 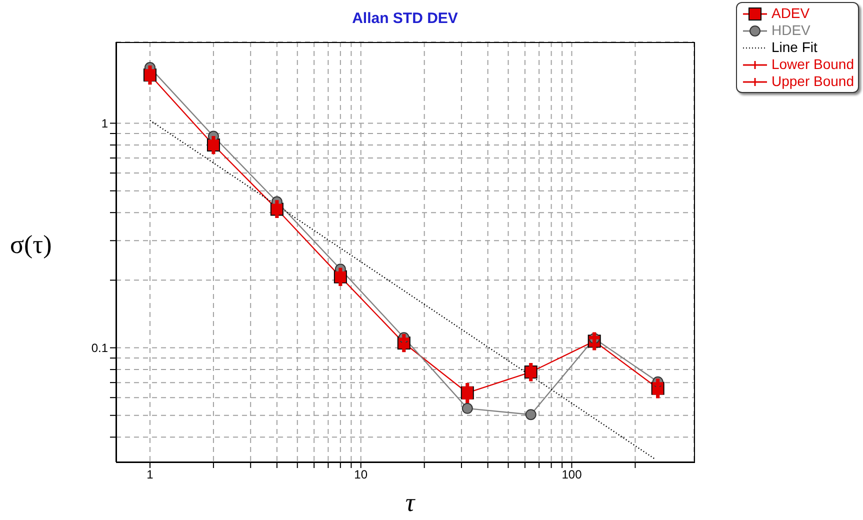 I want to click on legend-label: Upper Bound, so click(x=812, y=81).